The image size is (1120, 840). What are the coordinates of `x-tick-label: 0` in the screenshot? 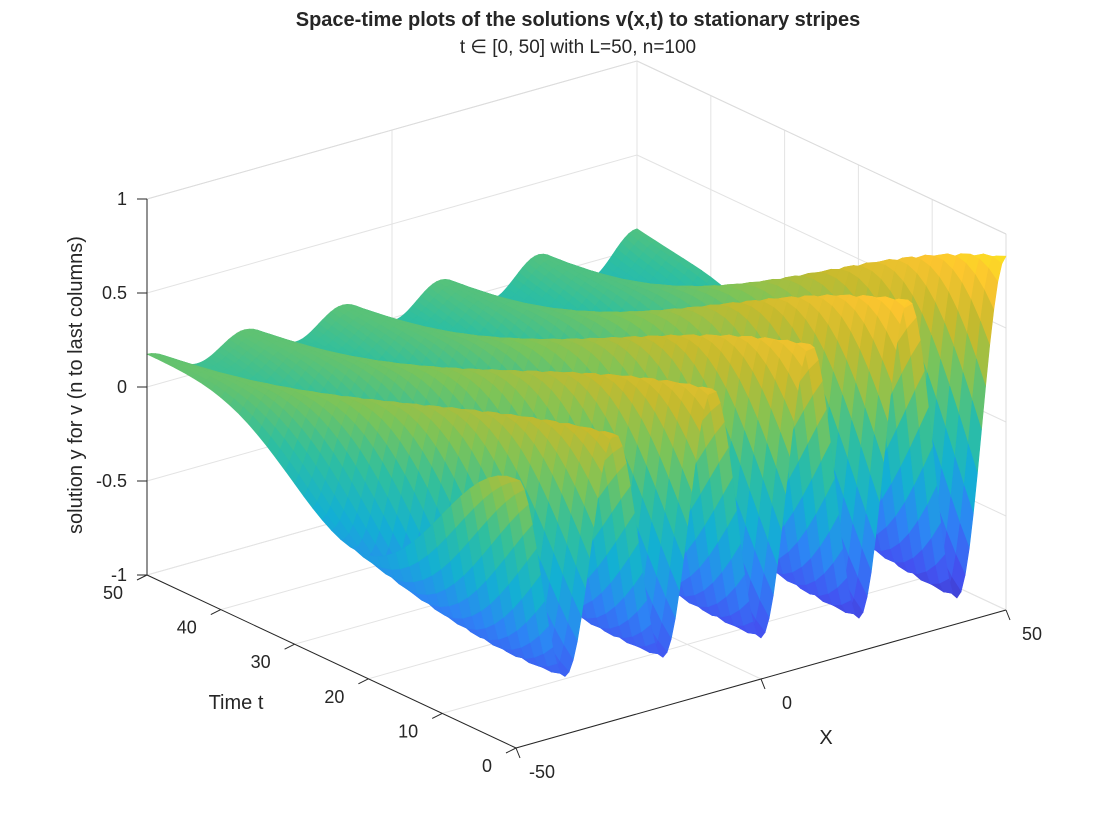 It's located at (787, 703).